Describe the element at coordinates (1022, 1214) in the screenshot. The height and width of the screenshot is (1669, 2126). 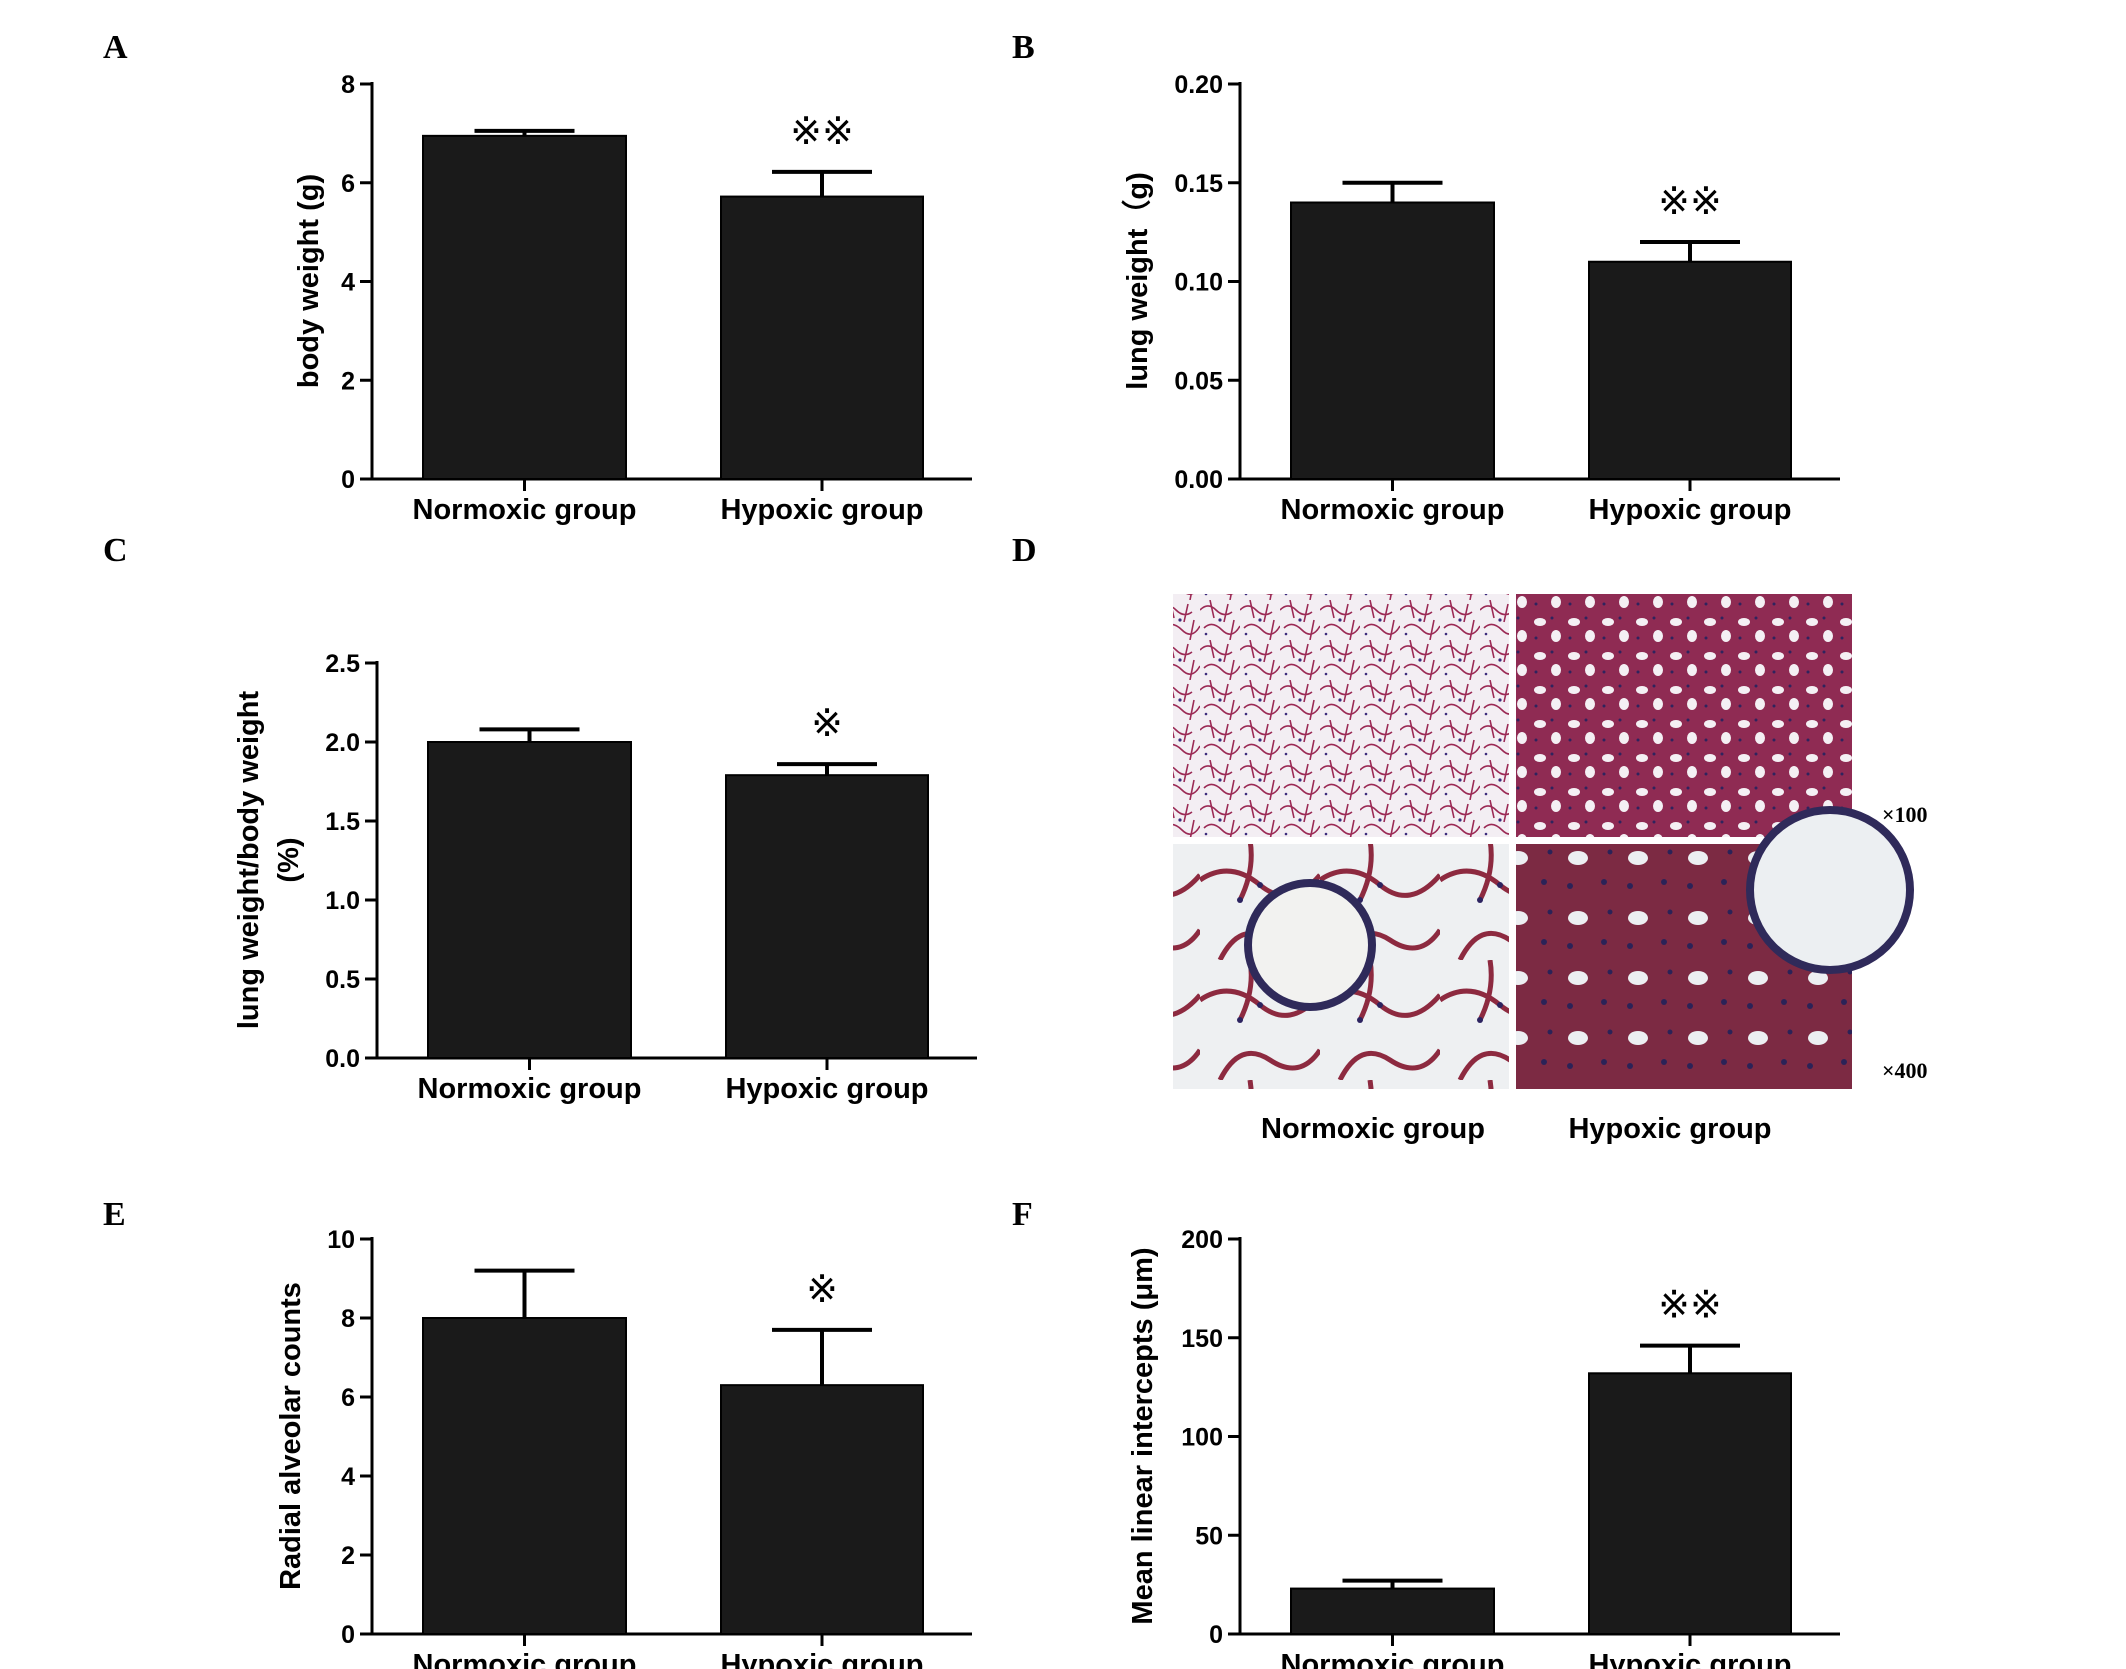
I see `panel-label-f: F` at that location.